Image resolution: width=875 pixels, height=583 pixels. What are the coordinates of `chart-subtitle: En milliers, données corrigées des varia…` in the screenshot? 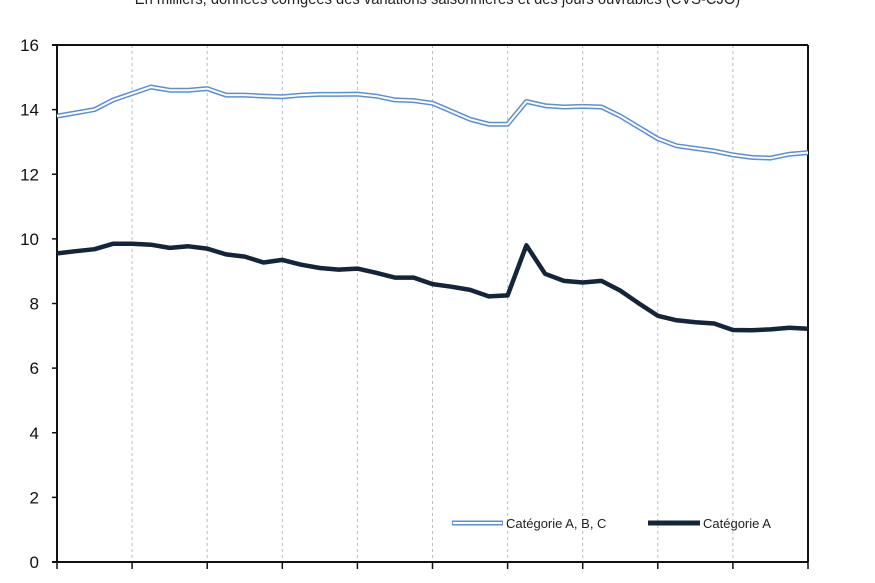 It's located at (437, 4).